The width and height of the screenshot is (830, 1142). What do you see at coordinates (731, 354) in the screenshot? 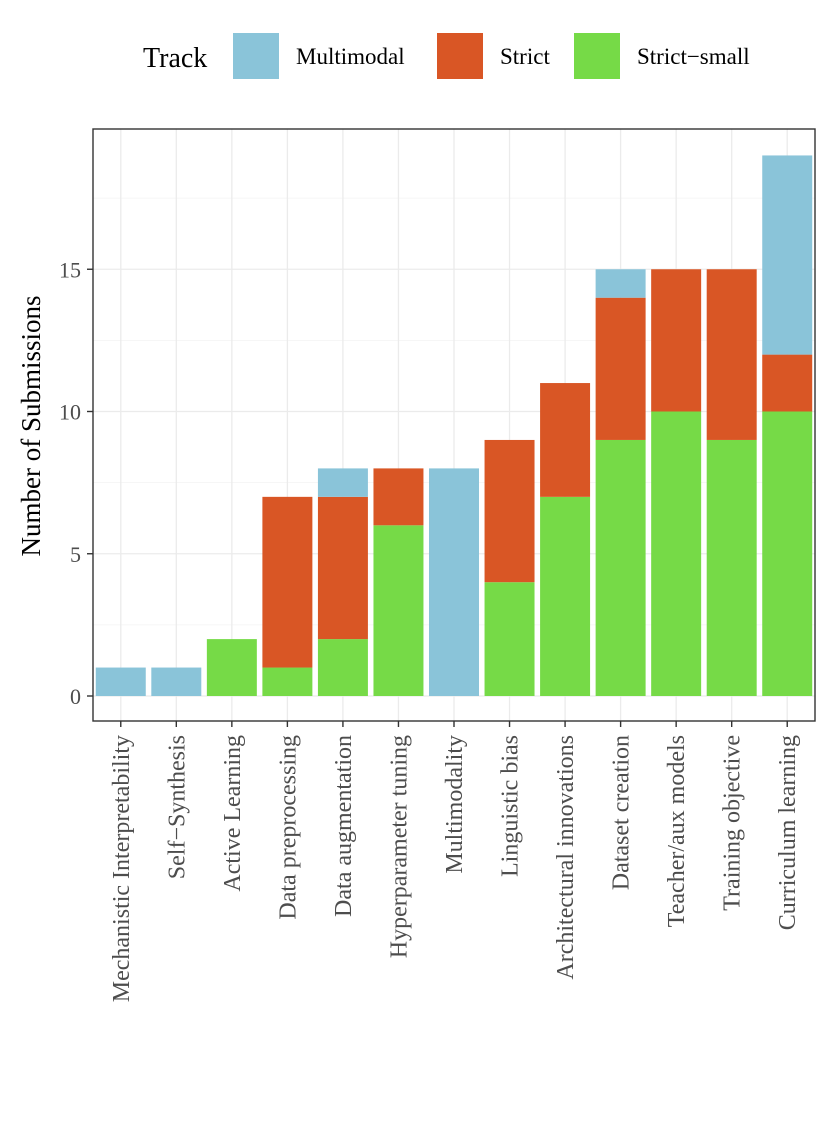
I see `bar-segment: Training objective — Strict: 6` at bounding box center [731, 354].